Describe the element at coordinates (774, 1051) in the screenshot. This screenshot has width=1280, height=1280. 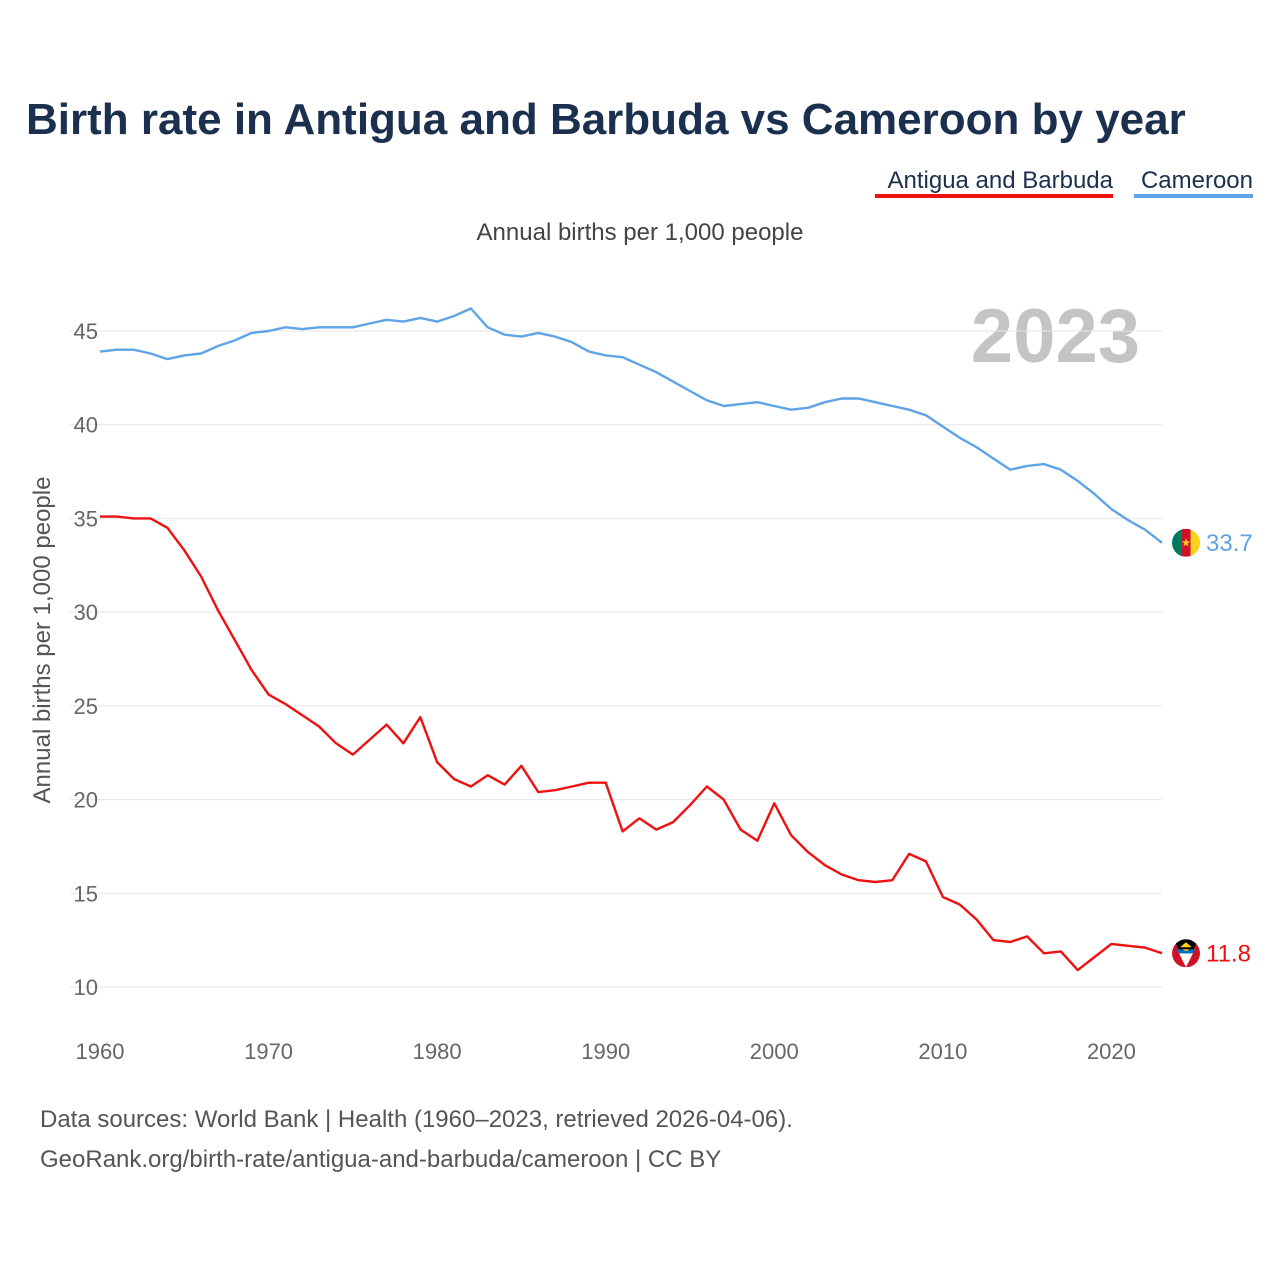
I see `x-tick-label-2000: 2000` at that location.